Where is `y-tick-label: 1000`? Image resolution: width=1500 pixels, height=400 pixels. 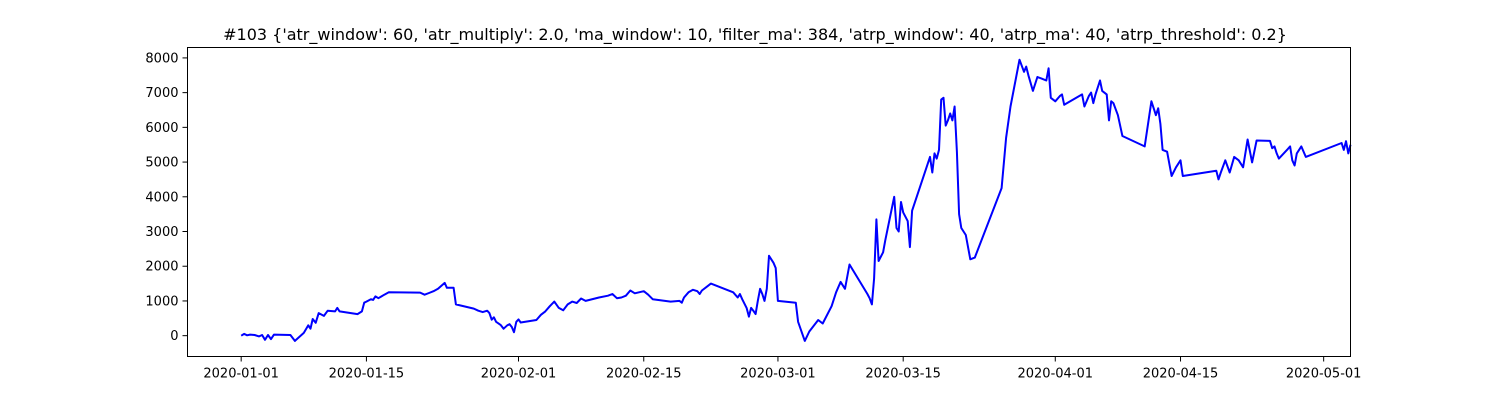
y-tick-label: 1000 is located at coordinates (161, 301).